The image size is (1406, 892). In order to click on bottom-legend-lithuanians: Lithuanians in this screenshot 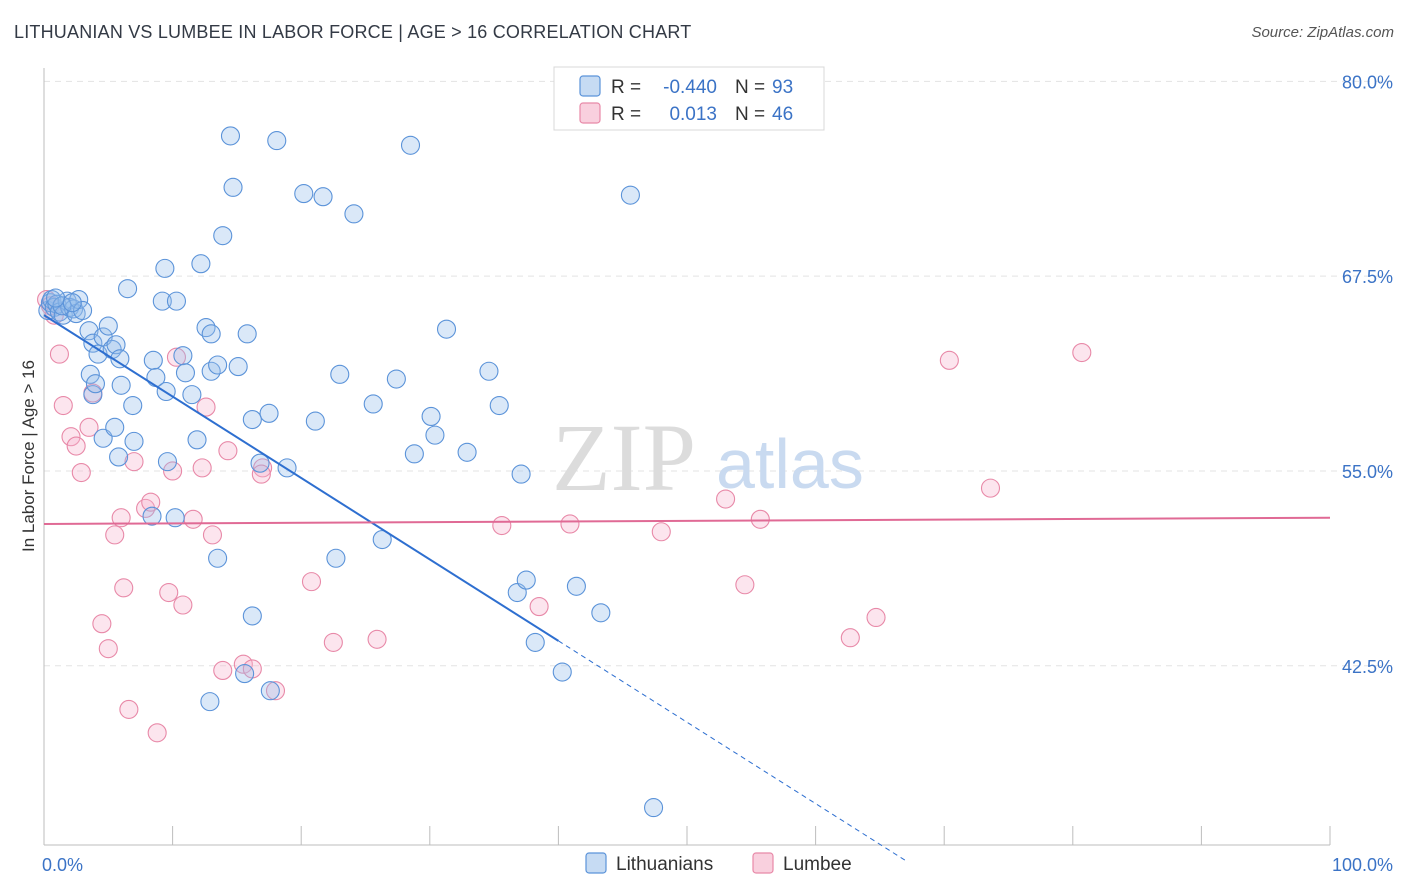, I will do `click(664, 864)`.